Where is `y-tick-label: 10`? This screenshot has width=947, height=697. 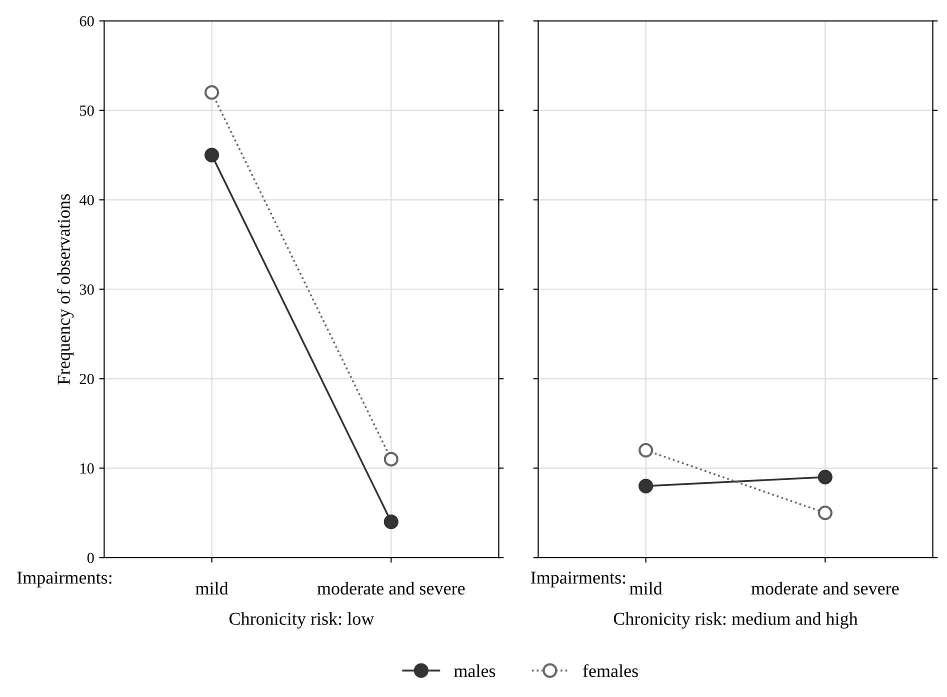 y-tick-label: 10 is located at coordinates (87, 468).